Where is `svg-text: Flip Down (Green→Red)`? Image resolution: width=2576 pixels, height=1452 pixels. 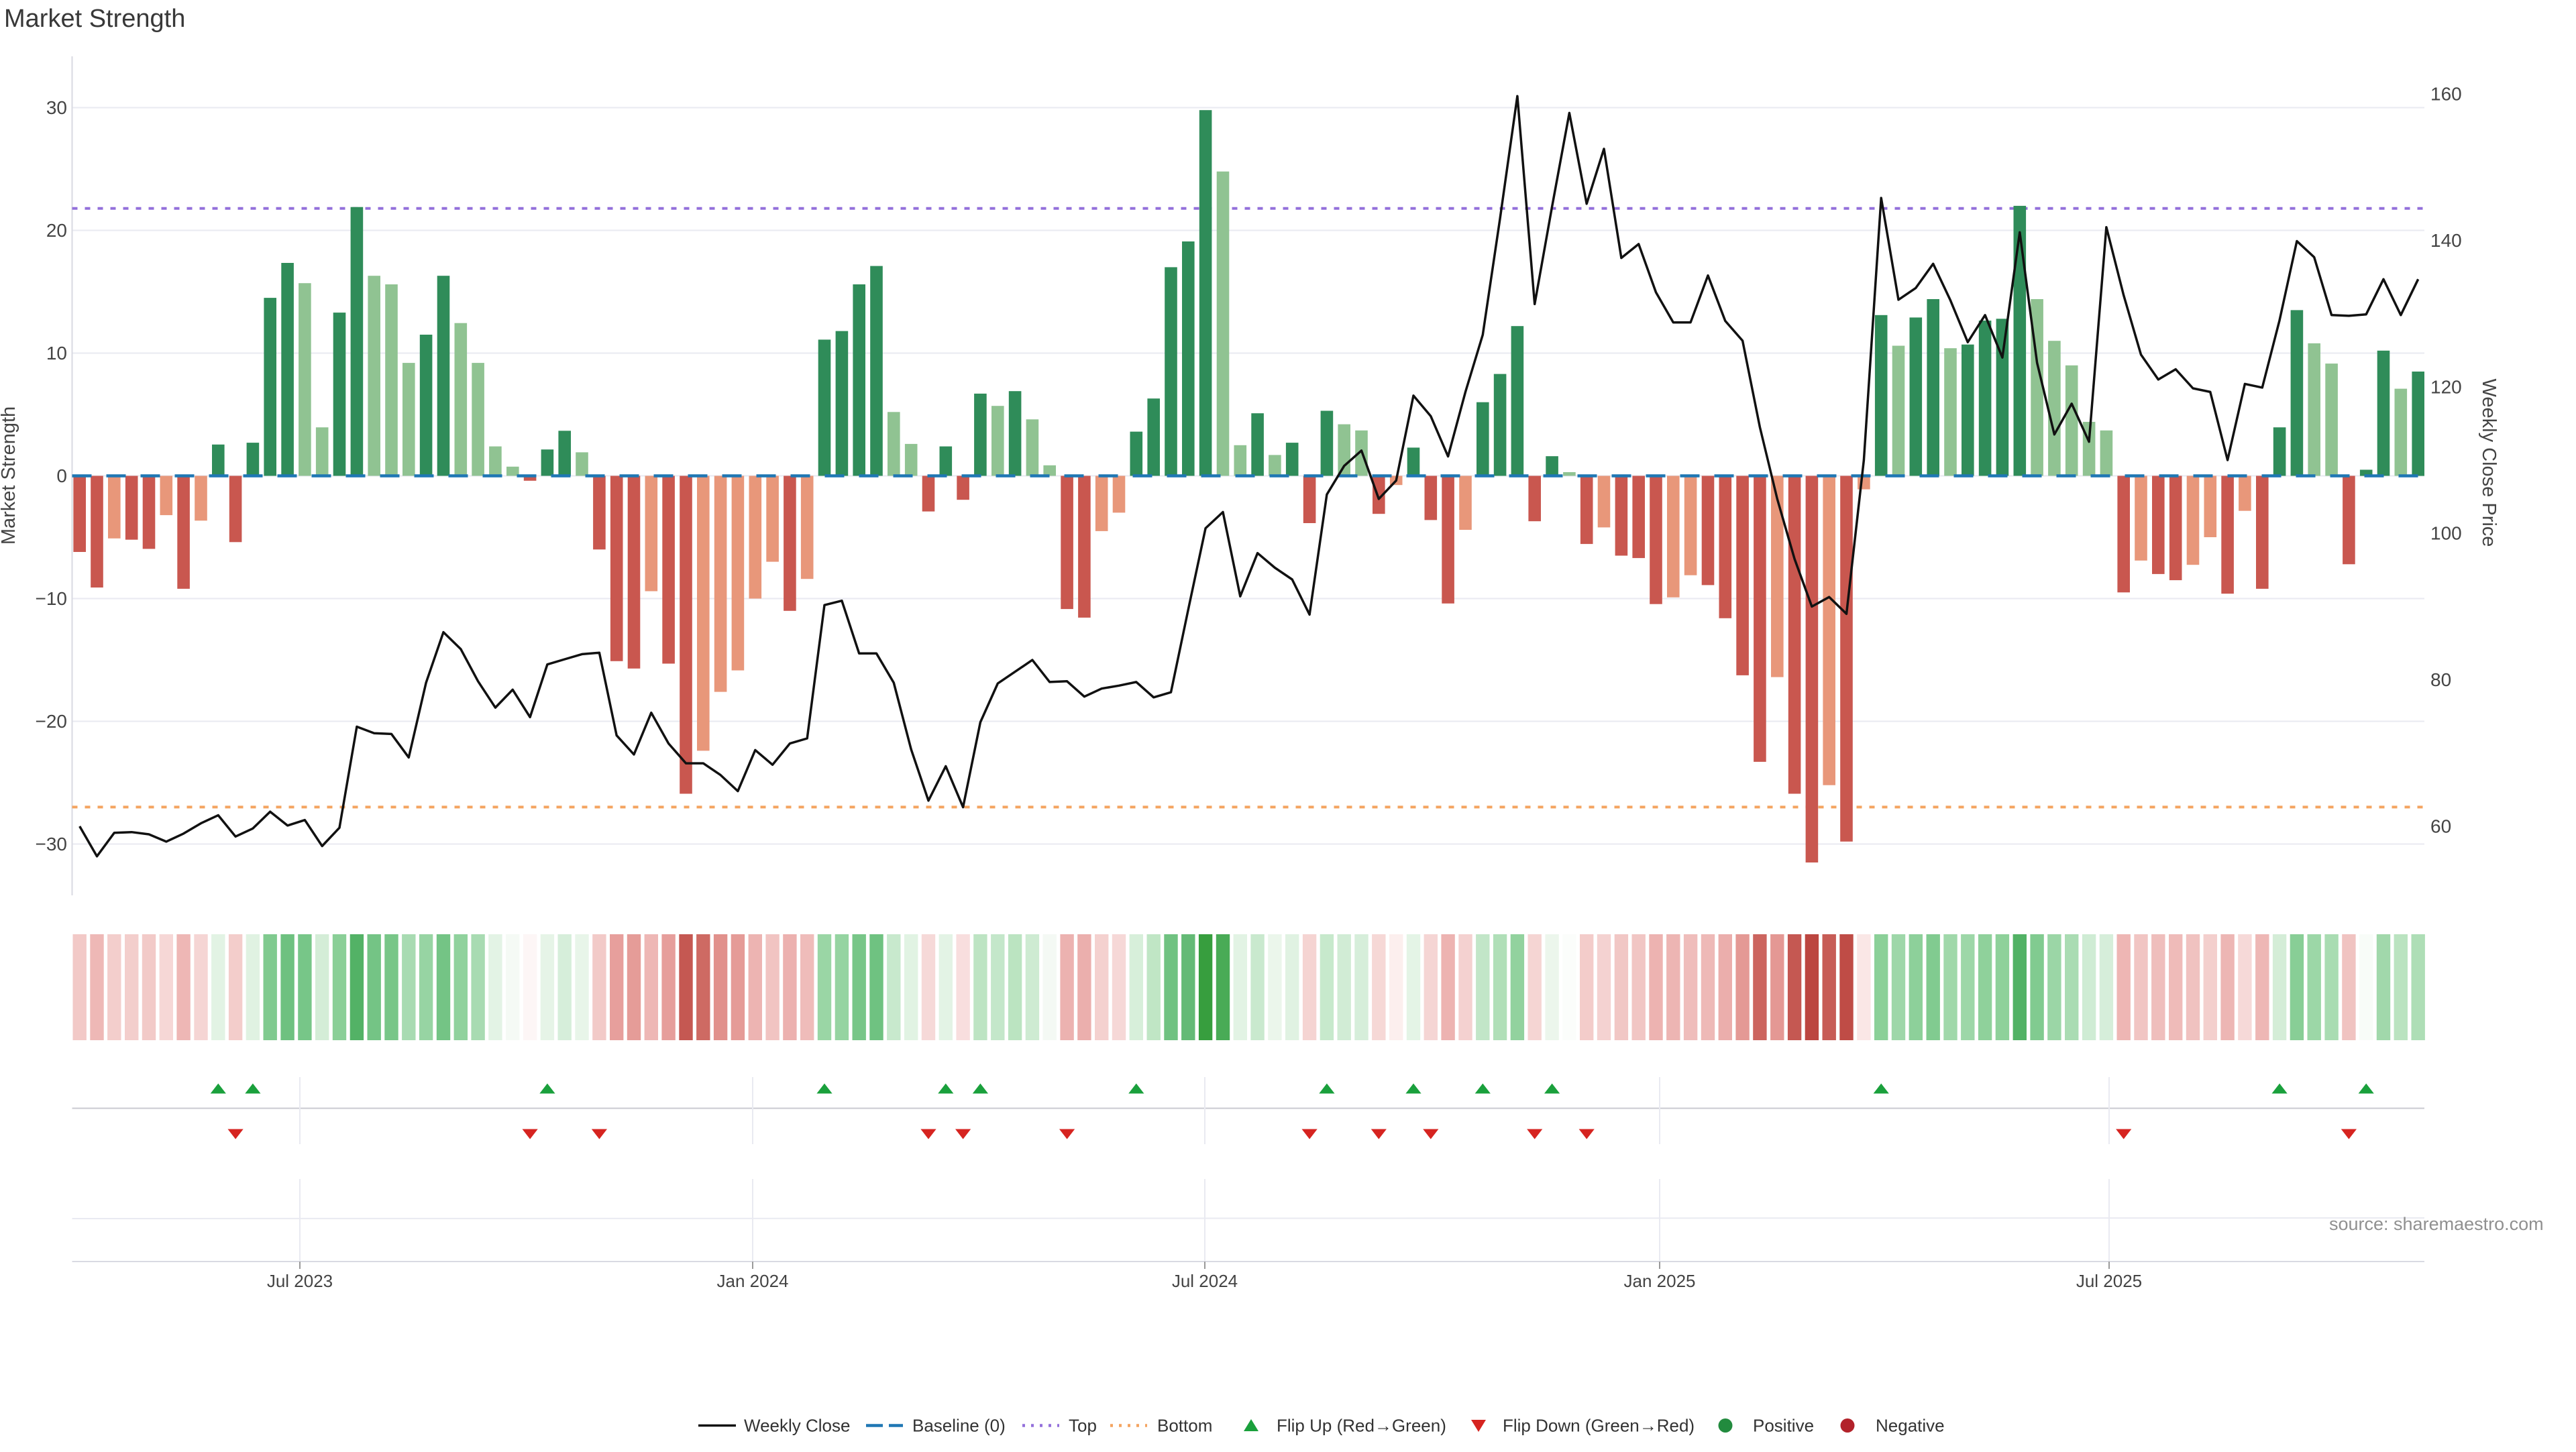
svg-text: Flip Down (Green→Red) is located at coordinates (1599, 1426).